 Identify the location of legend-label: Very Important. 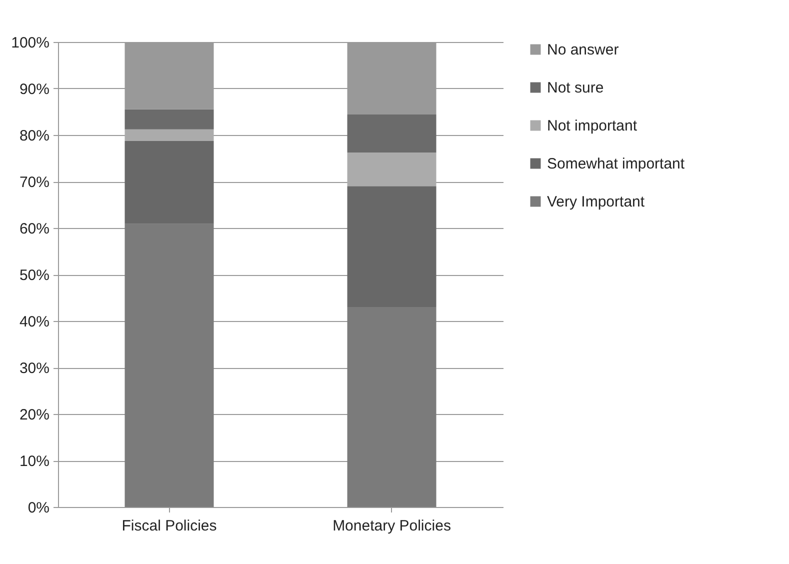
(596, 202).